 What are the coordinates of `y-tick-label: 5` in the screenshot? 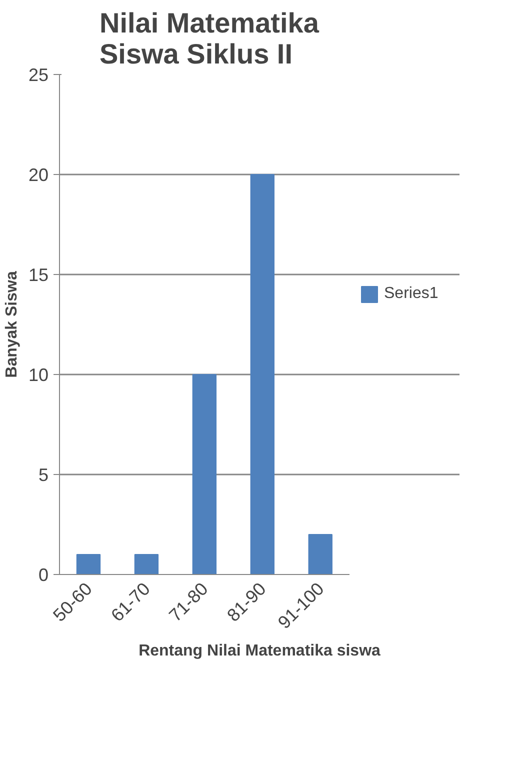 It's located at (43, 475).